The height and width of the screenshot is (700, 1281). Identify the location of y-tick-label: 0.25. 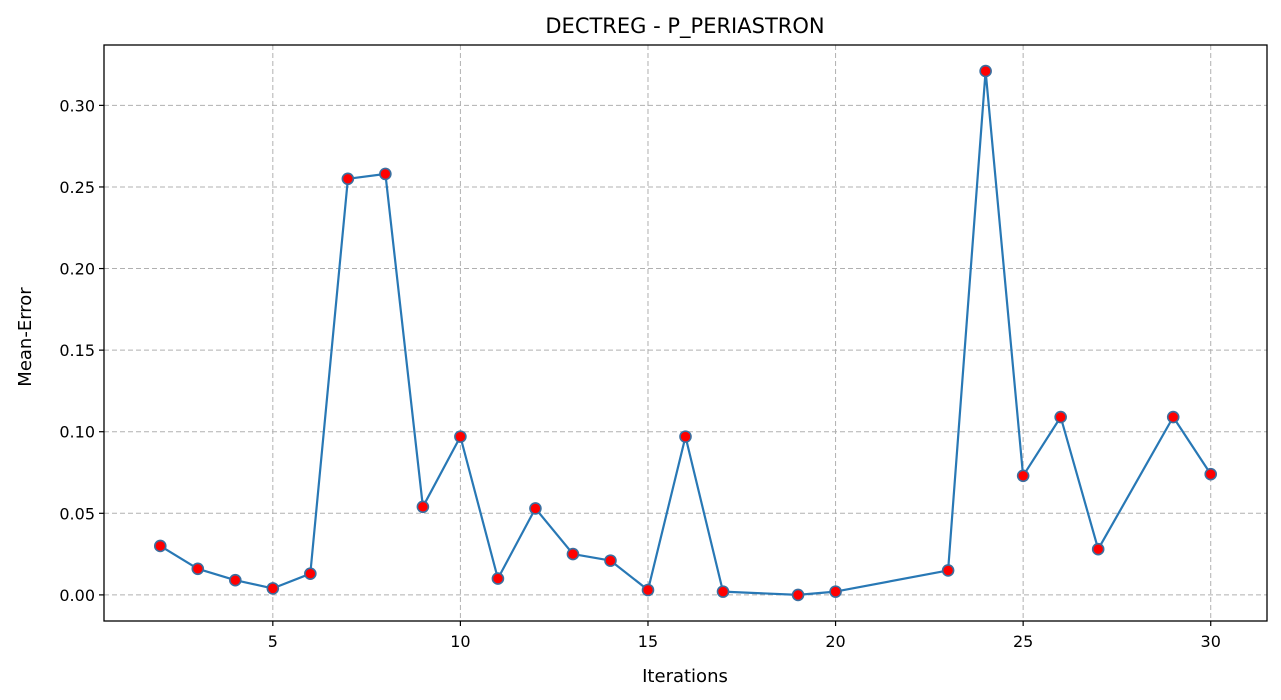
(77, 187).